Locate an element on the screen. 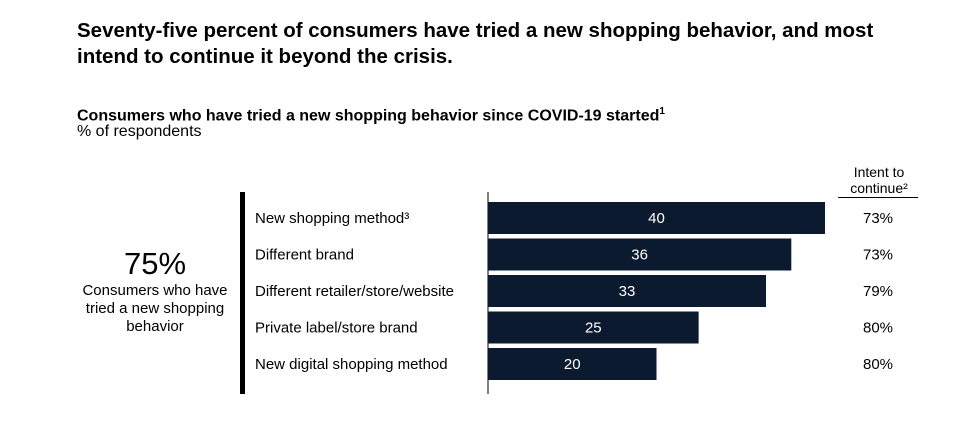  value-label-1: 36 is located at coordinates (639, 255).